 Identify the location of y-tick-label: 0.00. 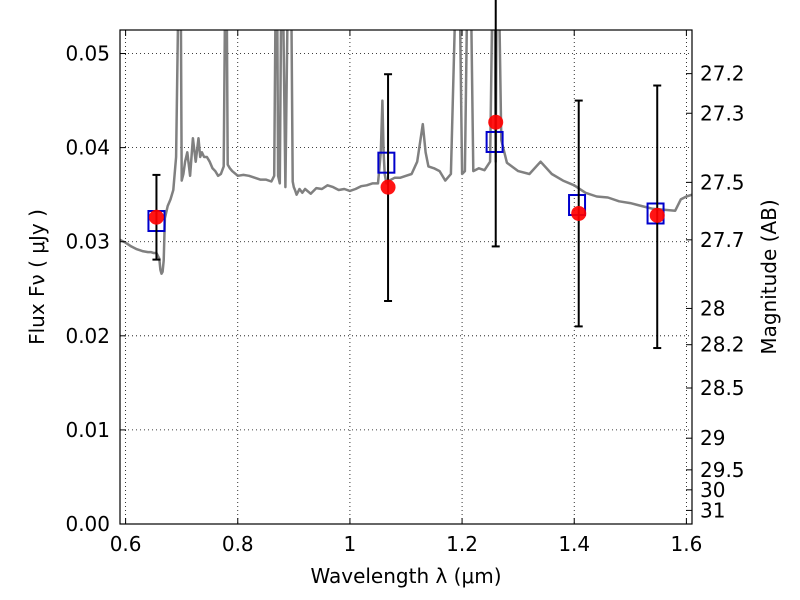
(87, 524).